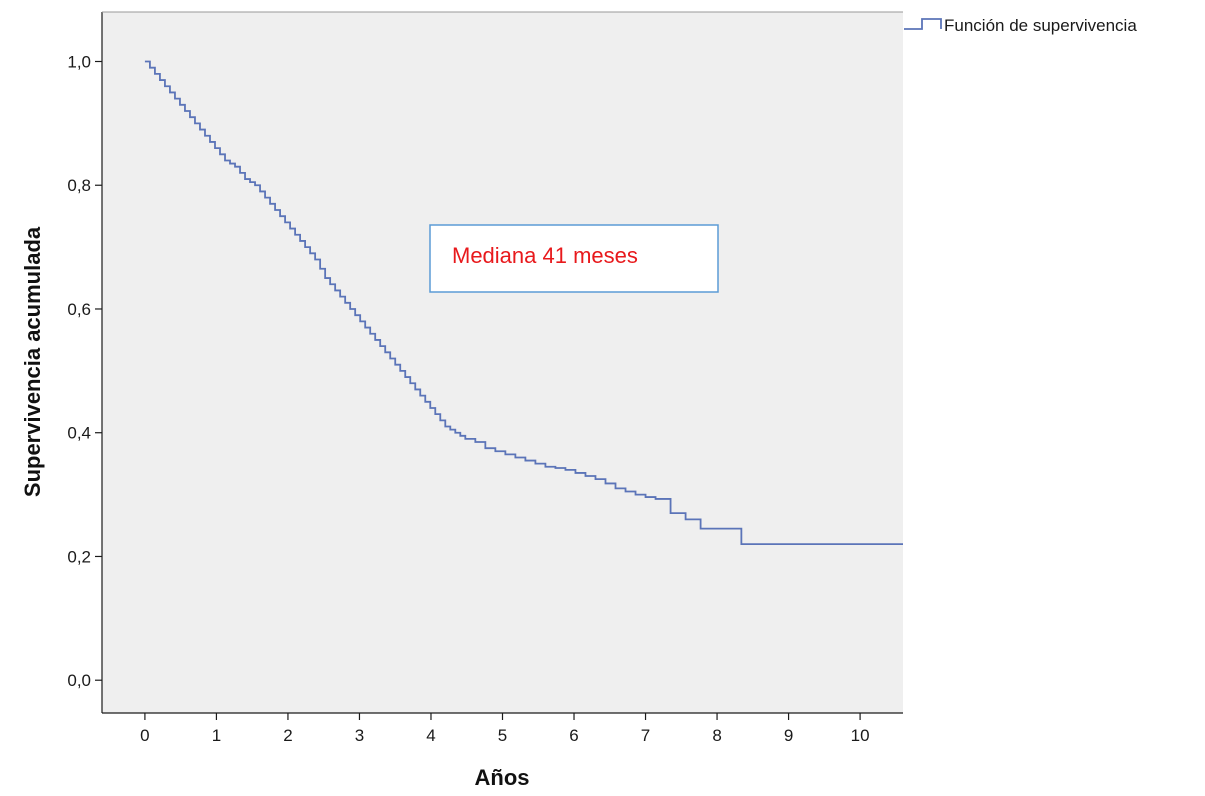 This screenshot has height=796, width=1205. I want to click on y-axis-title: Supervivencia acumulada, so click(32, 361).